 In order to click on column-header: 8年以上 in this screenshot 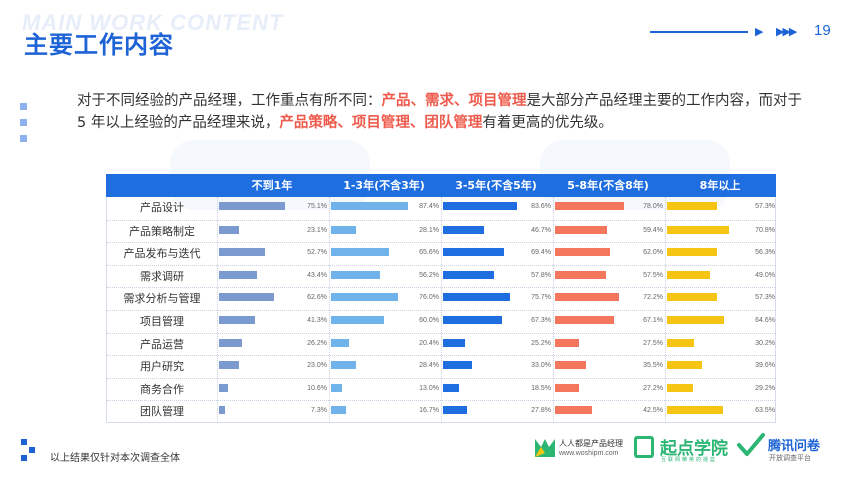, I will do `click(720, 185)`.